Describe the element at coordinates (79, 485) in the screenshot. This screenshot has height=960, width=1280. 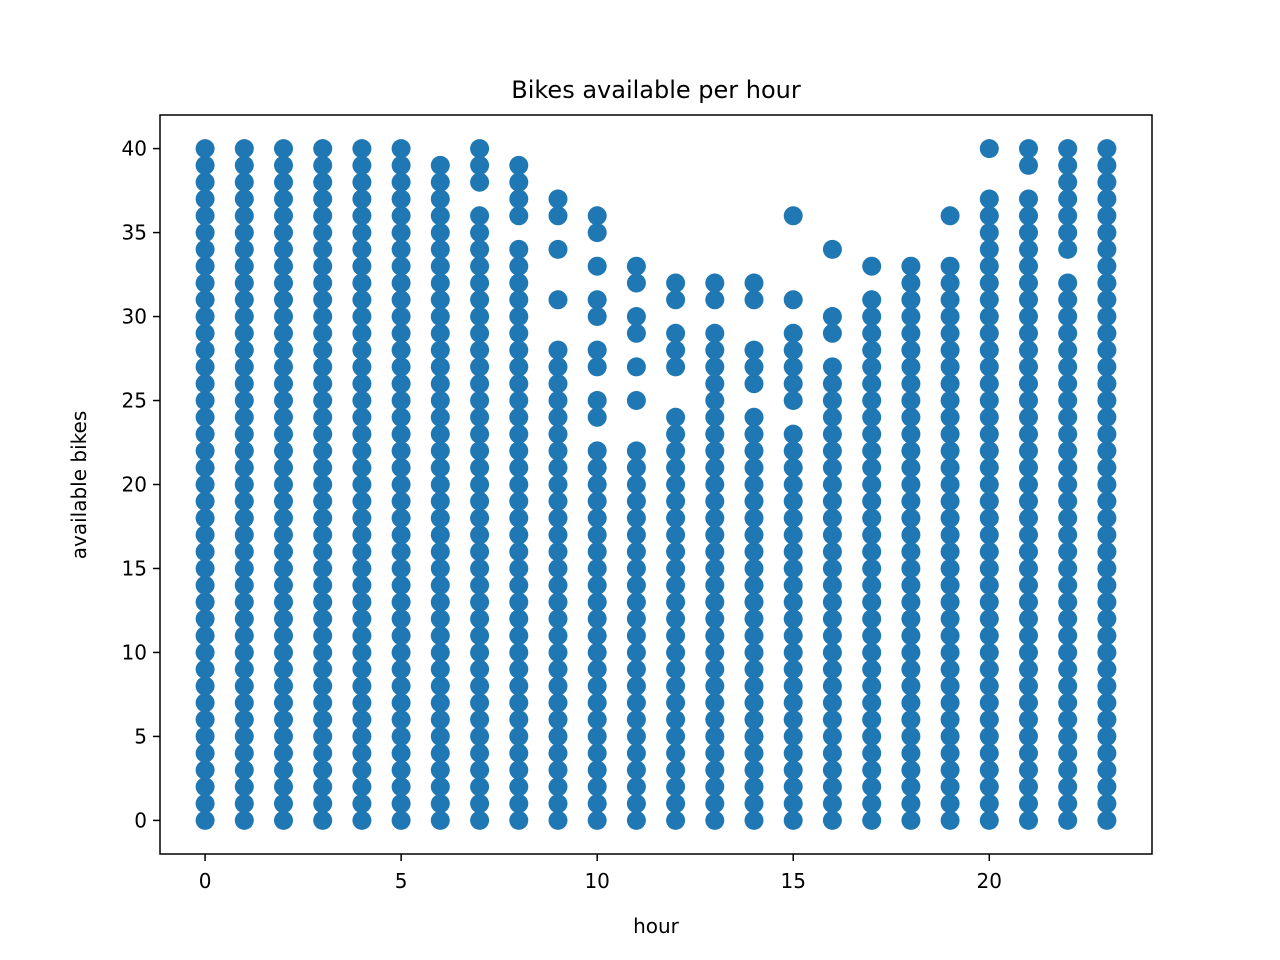
I see `y-axis-label: available bikes` at that location.